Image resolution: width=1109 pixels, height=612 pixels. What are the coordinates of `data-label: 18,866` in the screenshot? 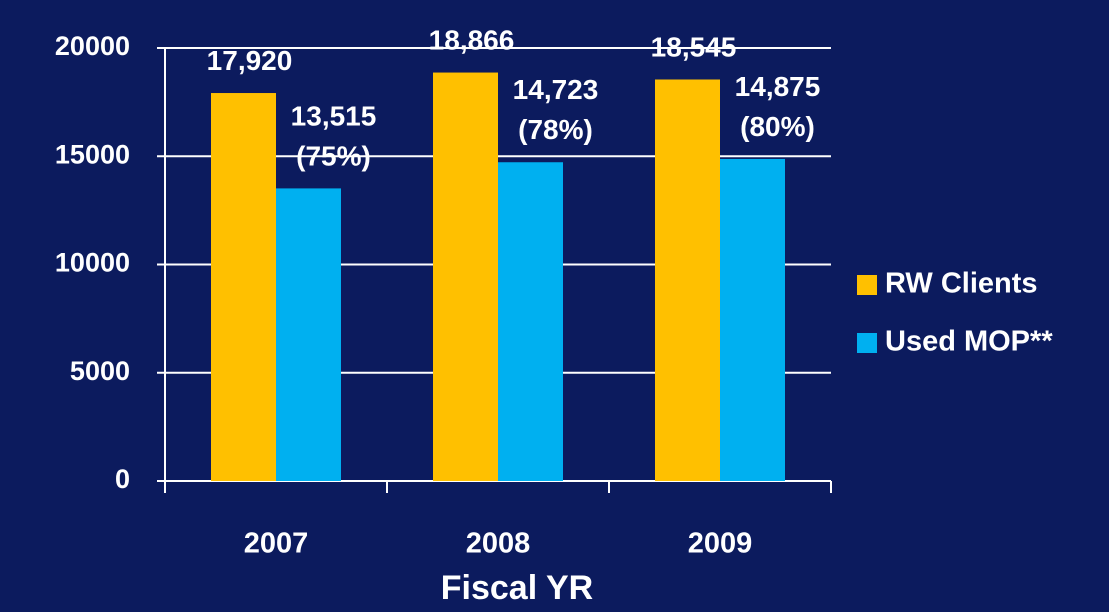 It's located at (472, 40).